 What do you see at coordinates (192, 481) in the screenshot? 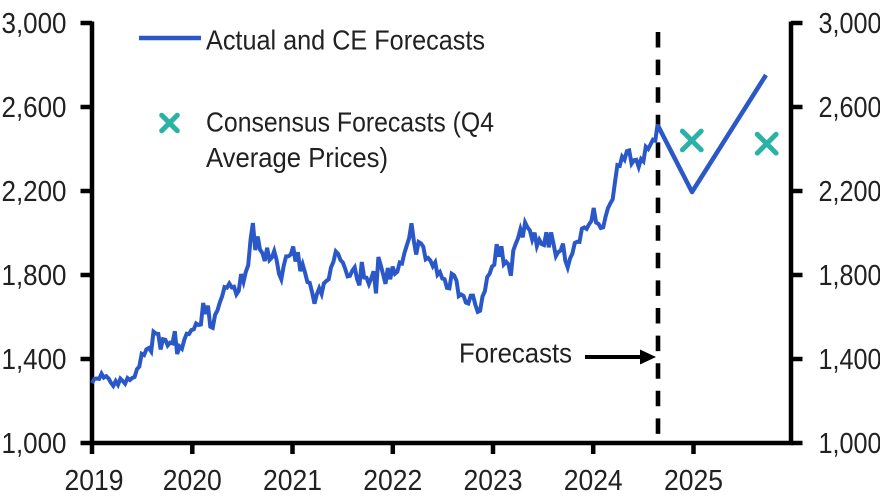
I see `svg-text: 2020` at bounding box center [192, 481].